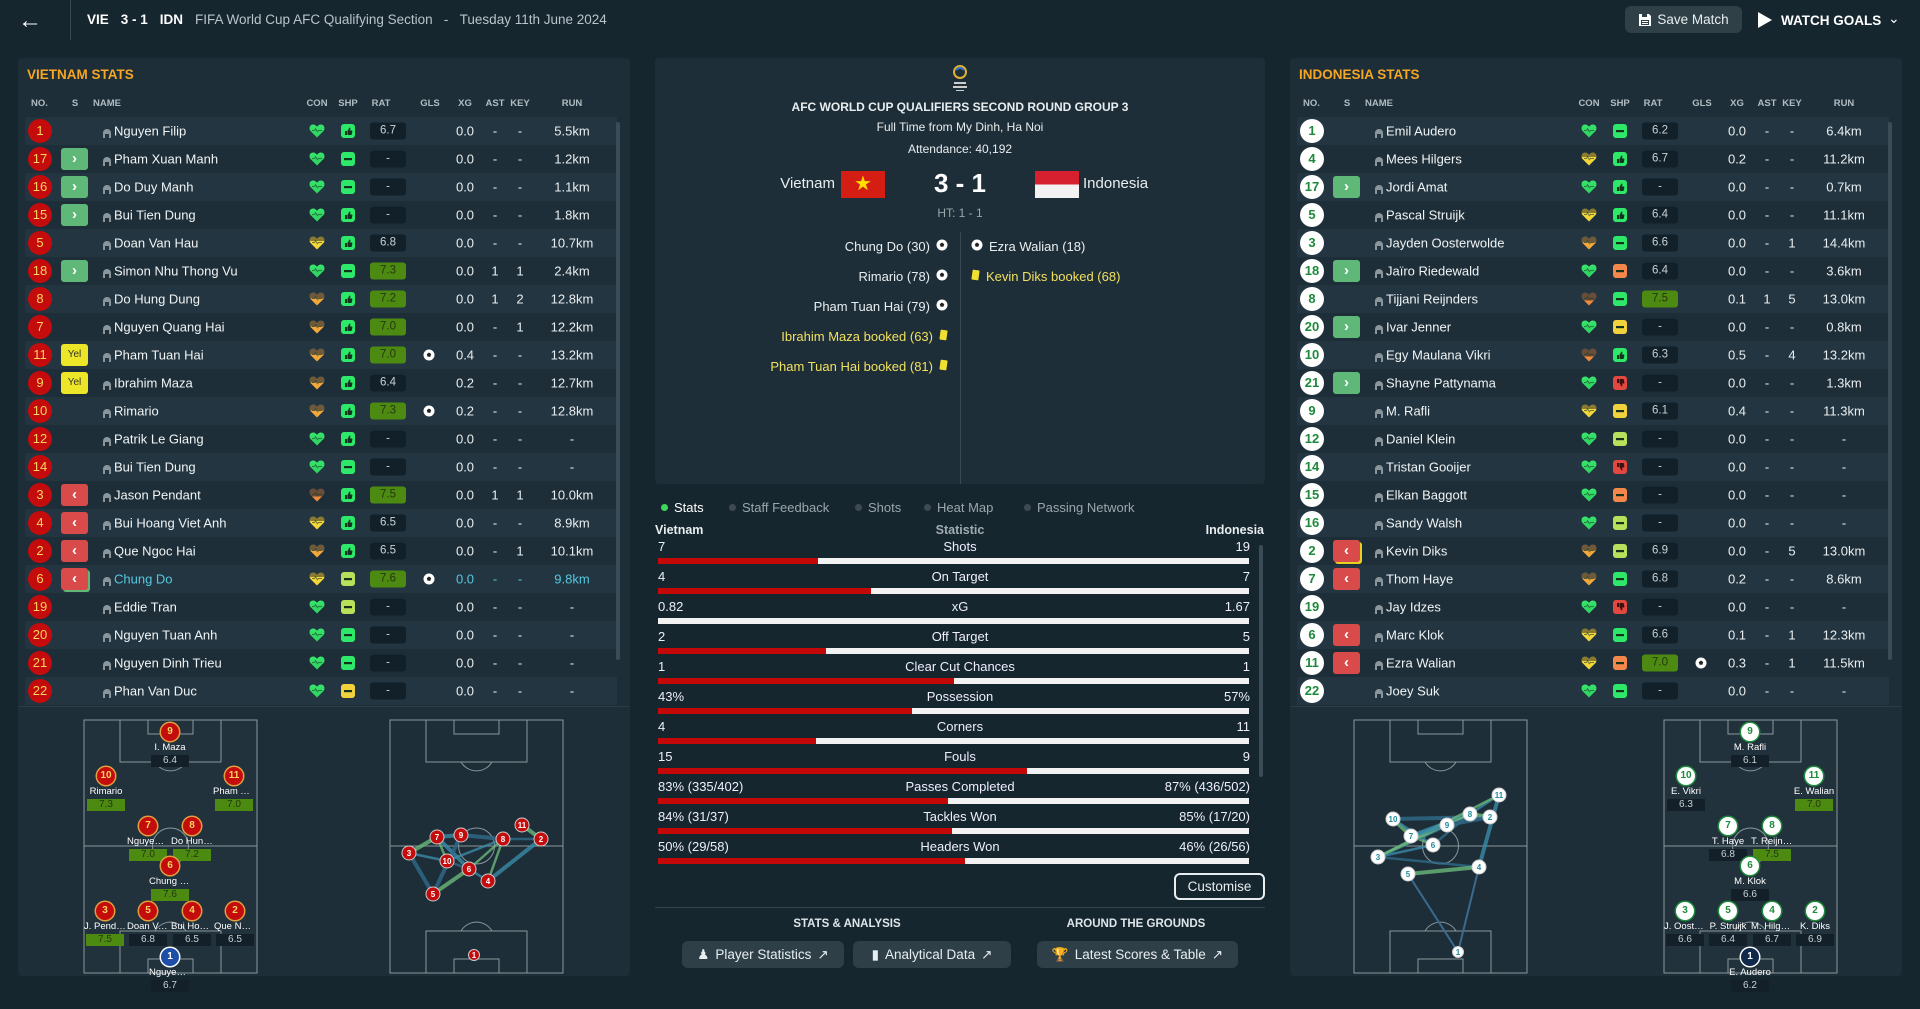 The width and height of the screenshot is (1920, 1009). I want to click on player-name: Que Ngoc Hai, so click(155, 551).